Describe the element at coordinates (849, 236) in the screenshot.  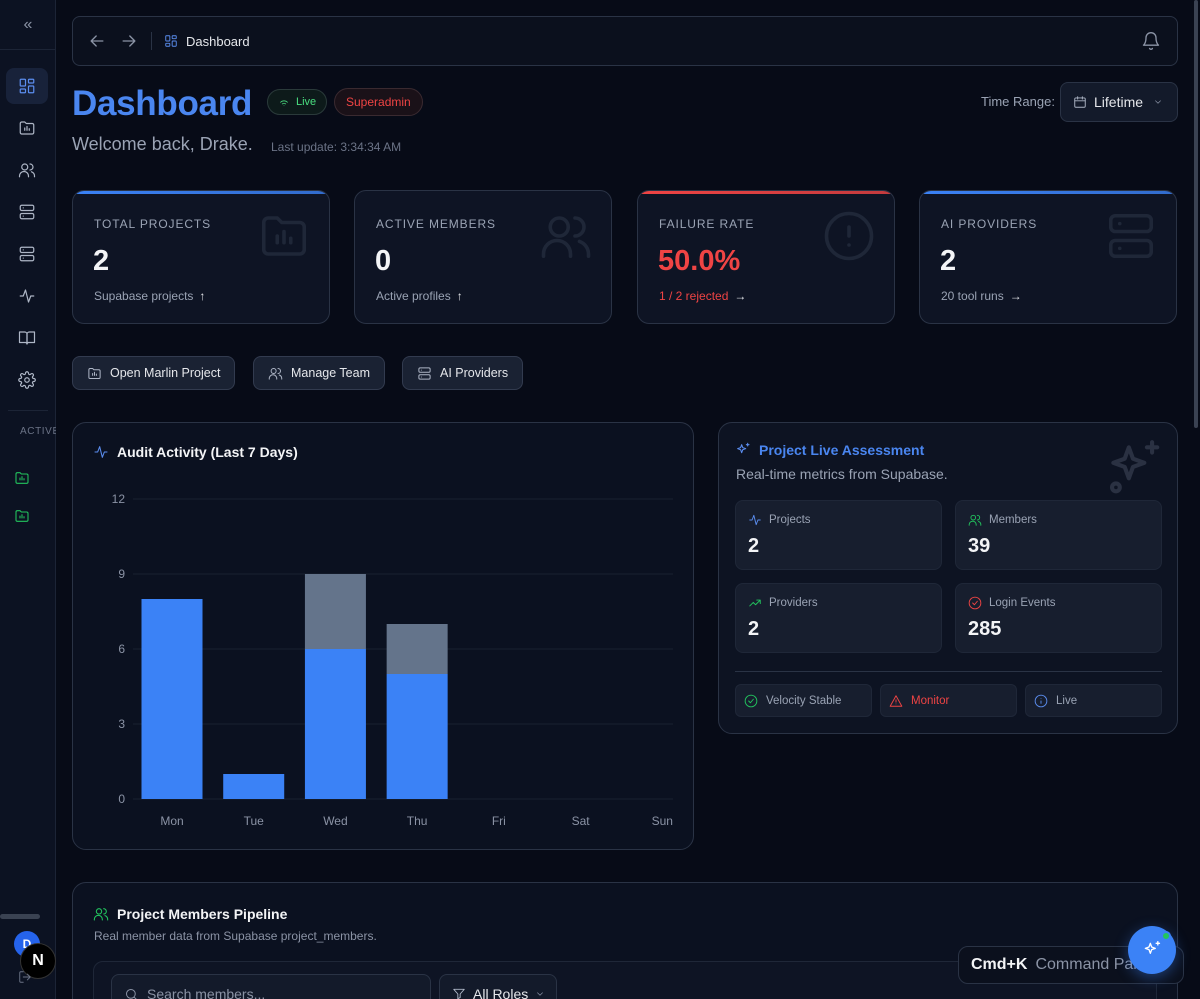
I see `alert-circle-icon` at that location.